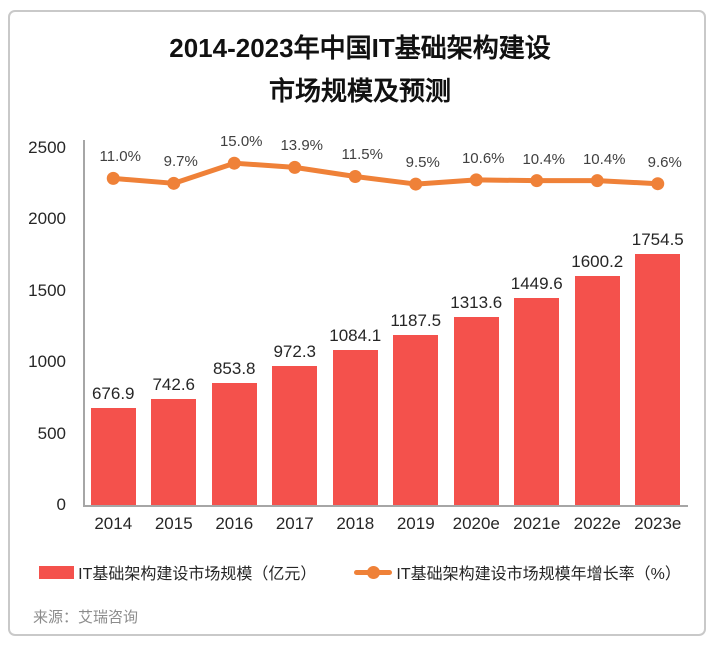 The height and width of the screenshot is (651, 720). I want to click on legend-label-growth-rate: IT基础架构建设市场规模年增长率（%）, so click(538, 574).